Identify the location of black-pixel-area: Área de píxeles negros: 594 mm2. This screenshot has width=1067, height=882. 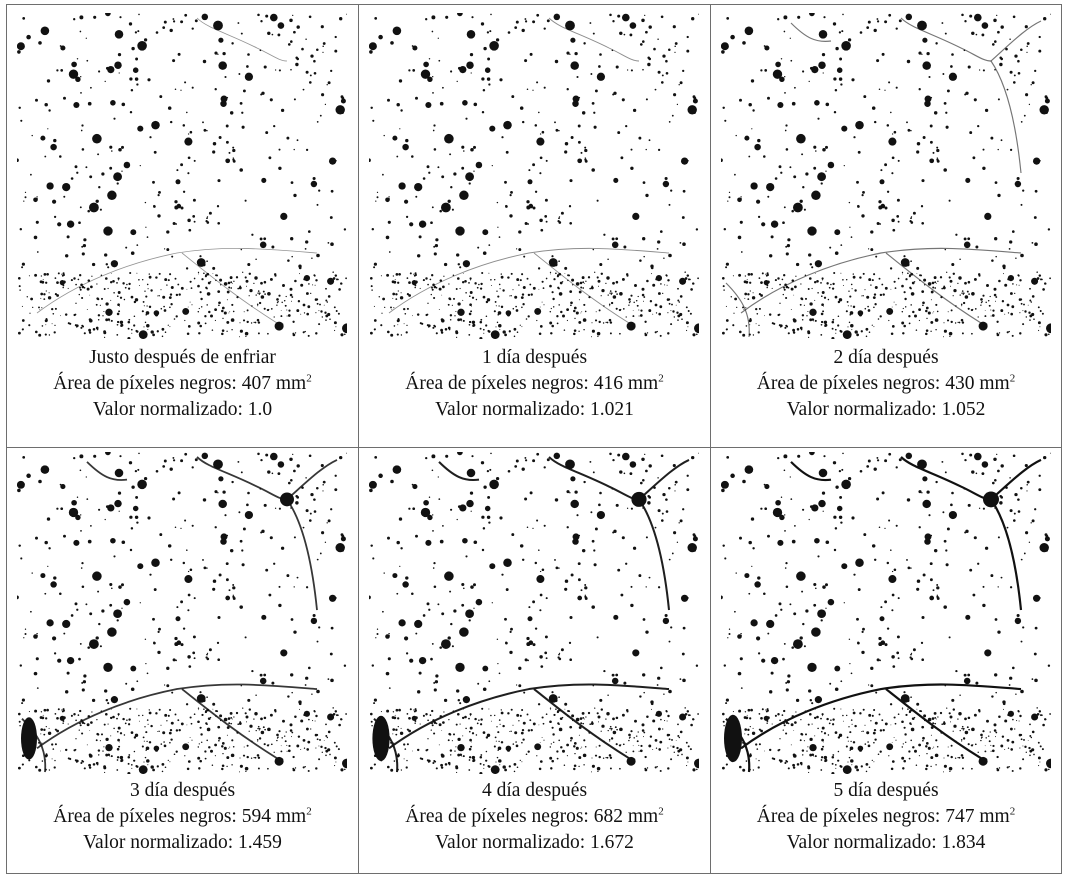
(182, 817).